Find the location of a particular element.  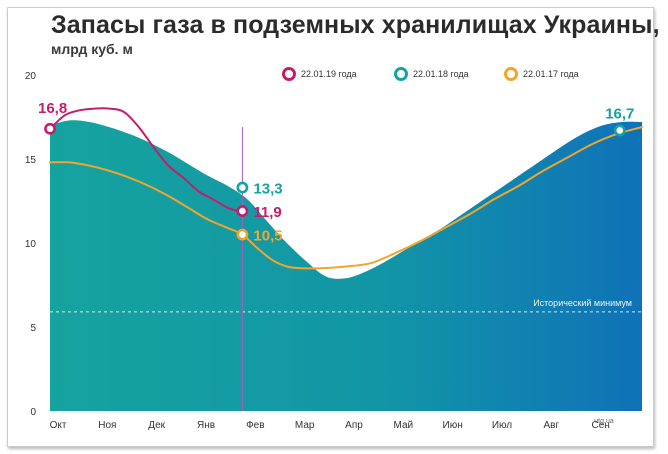

data-label: 16,8 is located at coordinates (52, 108).